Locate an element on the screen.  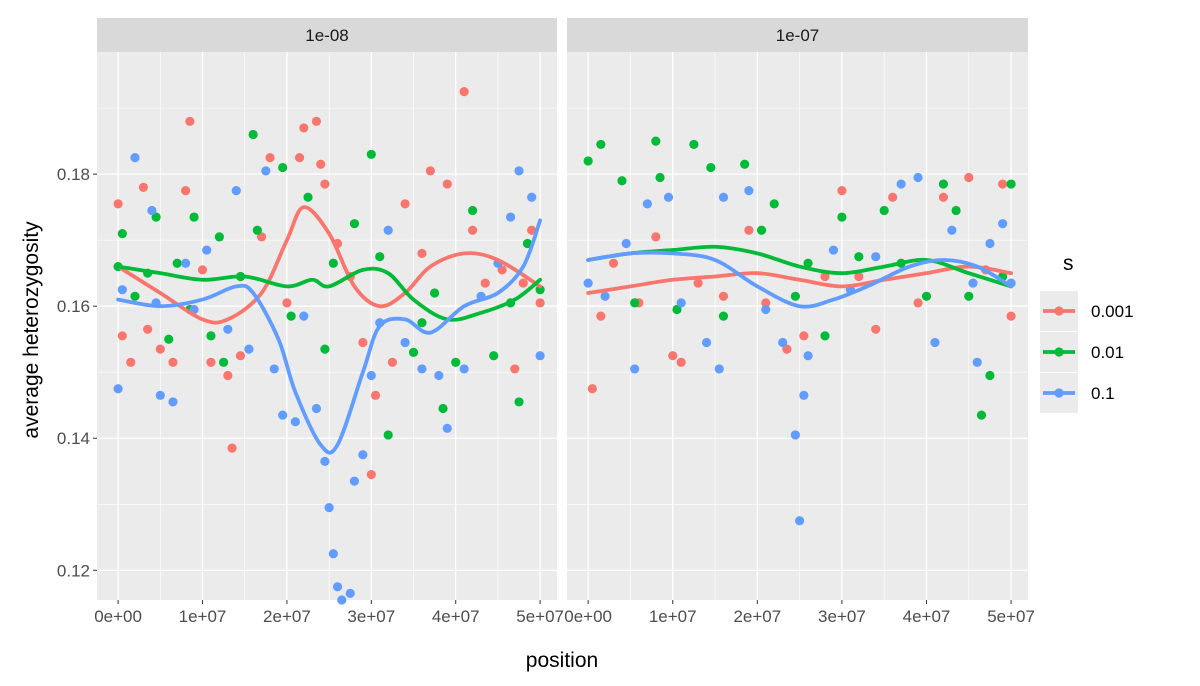
y-tick-label: 0.12 is located at coordinates (73, 570).